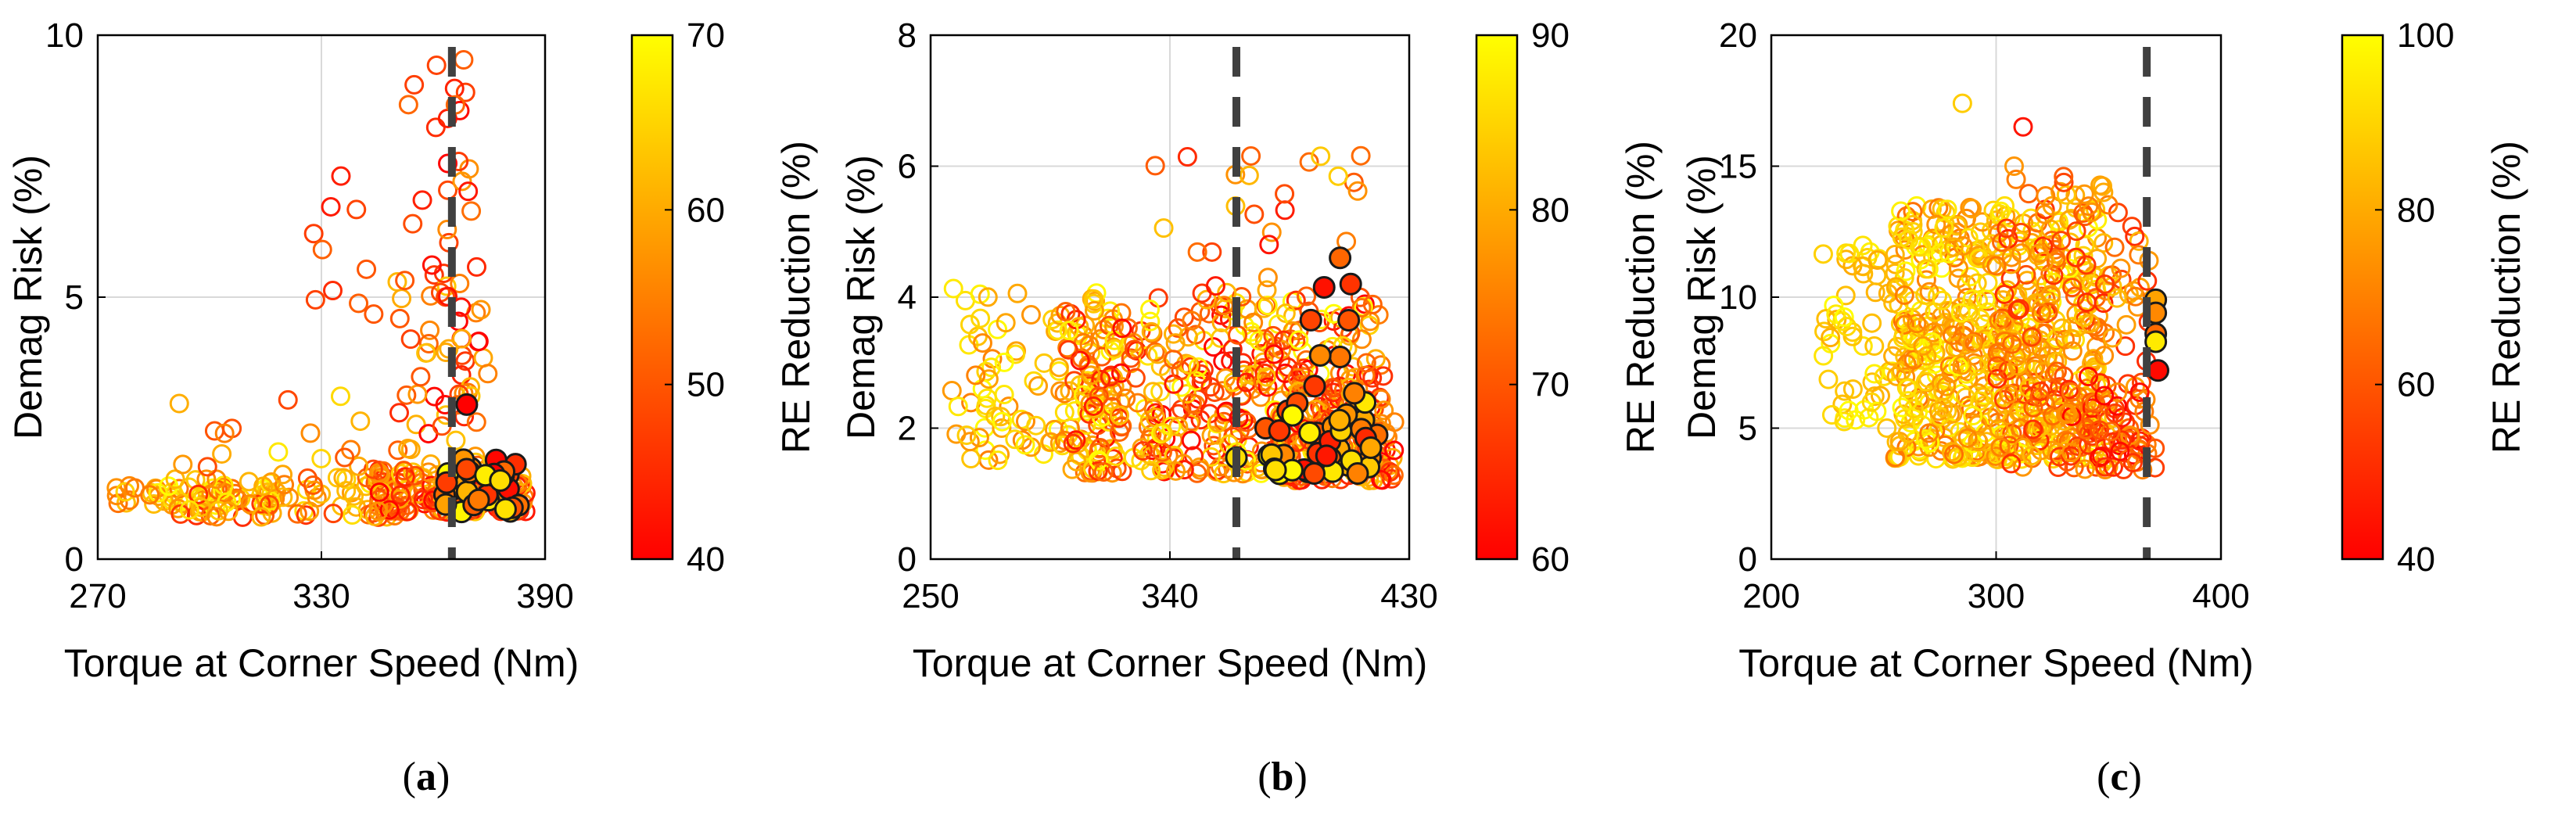 The height and width of the screenshot is (825, 2576). I want to click on x-axis-label: Torque at Corner Speed (Nm), so click(1170, 663).